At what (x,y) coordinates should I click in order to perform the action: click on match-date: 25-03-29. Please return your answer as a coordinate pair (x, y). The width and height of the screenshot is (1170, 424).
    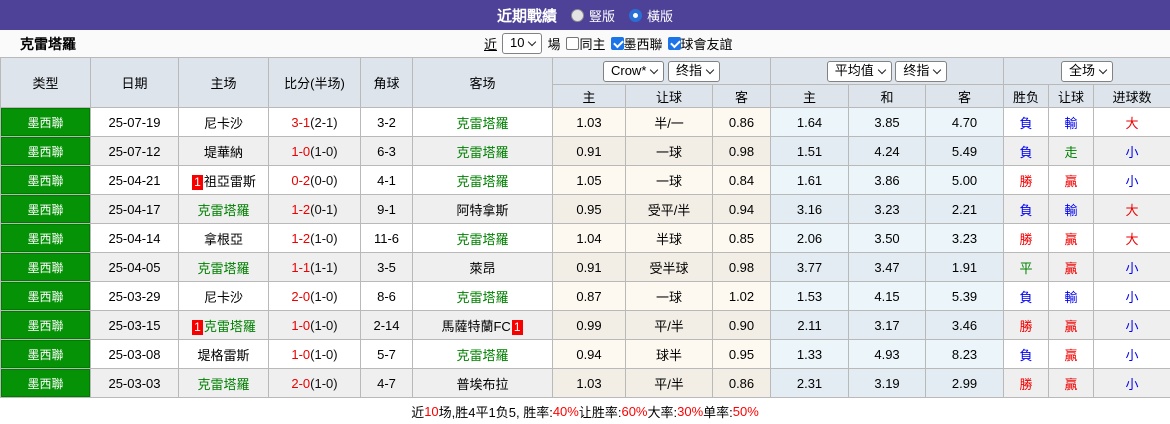
    Looking at the image, I should click on (134, 296).